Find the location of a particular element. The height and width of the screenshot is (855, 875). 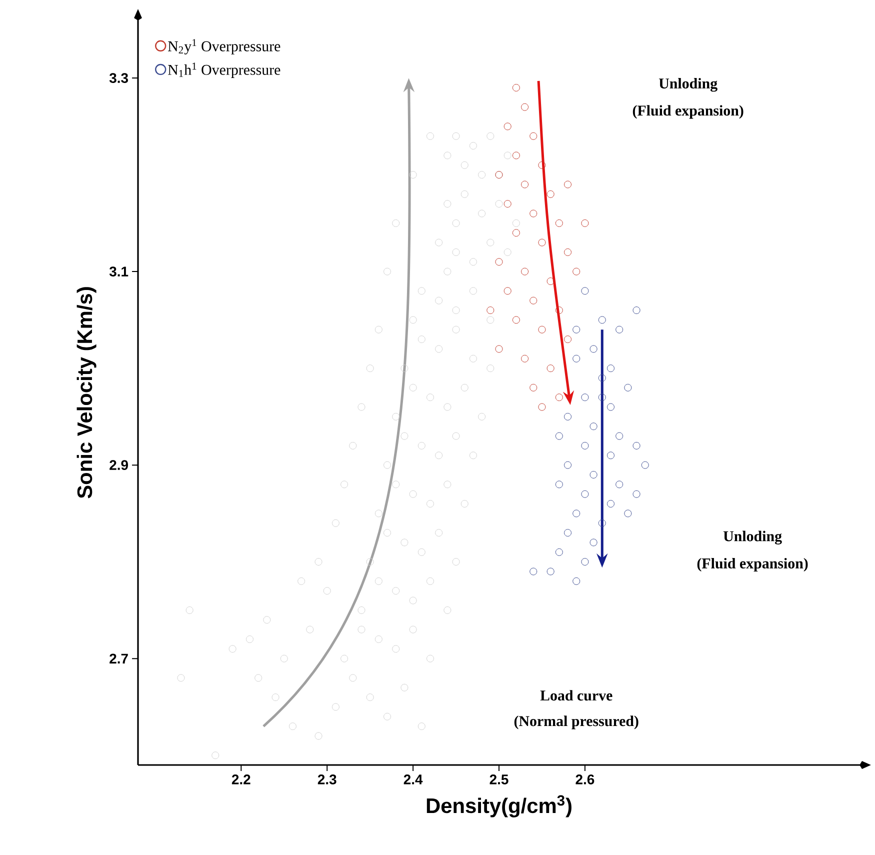

y-tick-label: 3.1 is located at coordinates (118, 271).